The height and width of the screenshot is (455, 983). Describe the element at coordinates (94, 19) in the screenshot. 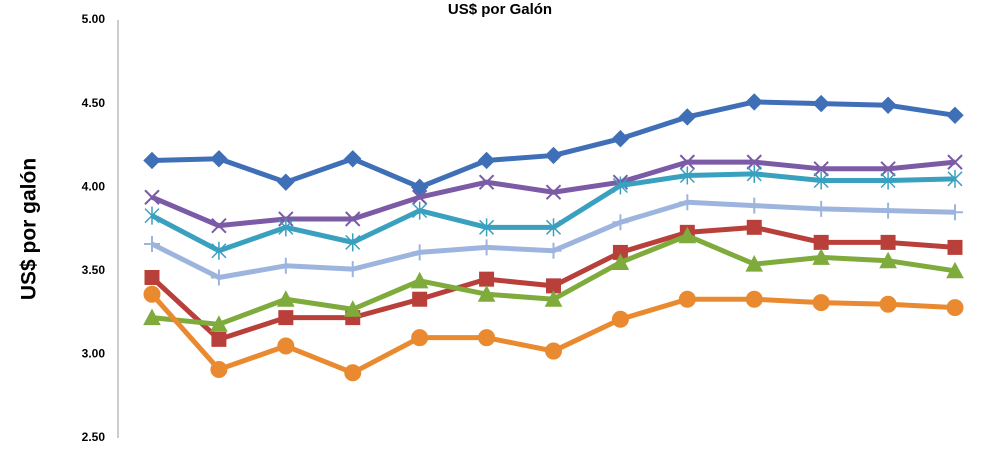

I see `y-tick-label: 5.00` at that location.